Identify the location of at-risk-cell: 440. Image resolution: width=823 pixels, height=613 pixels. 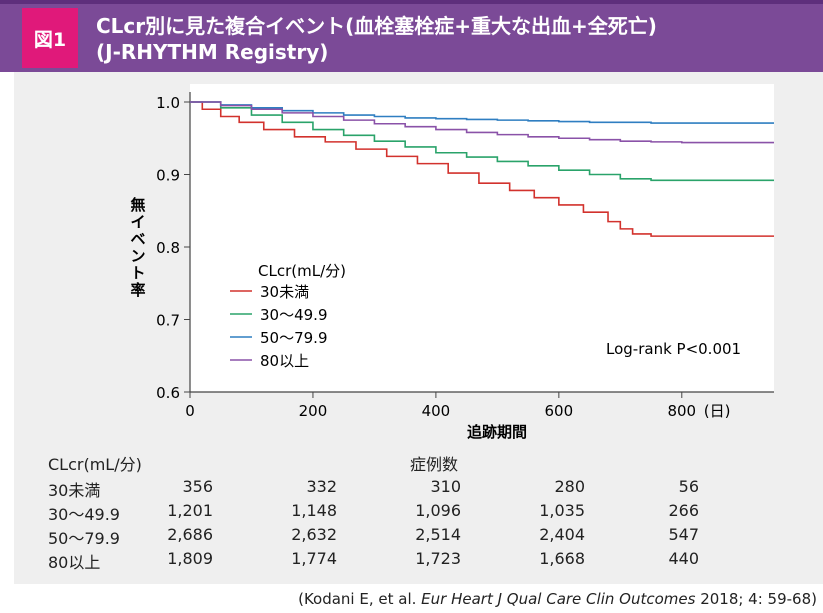
(683, 558).